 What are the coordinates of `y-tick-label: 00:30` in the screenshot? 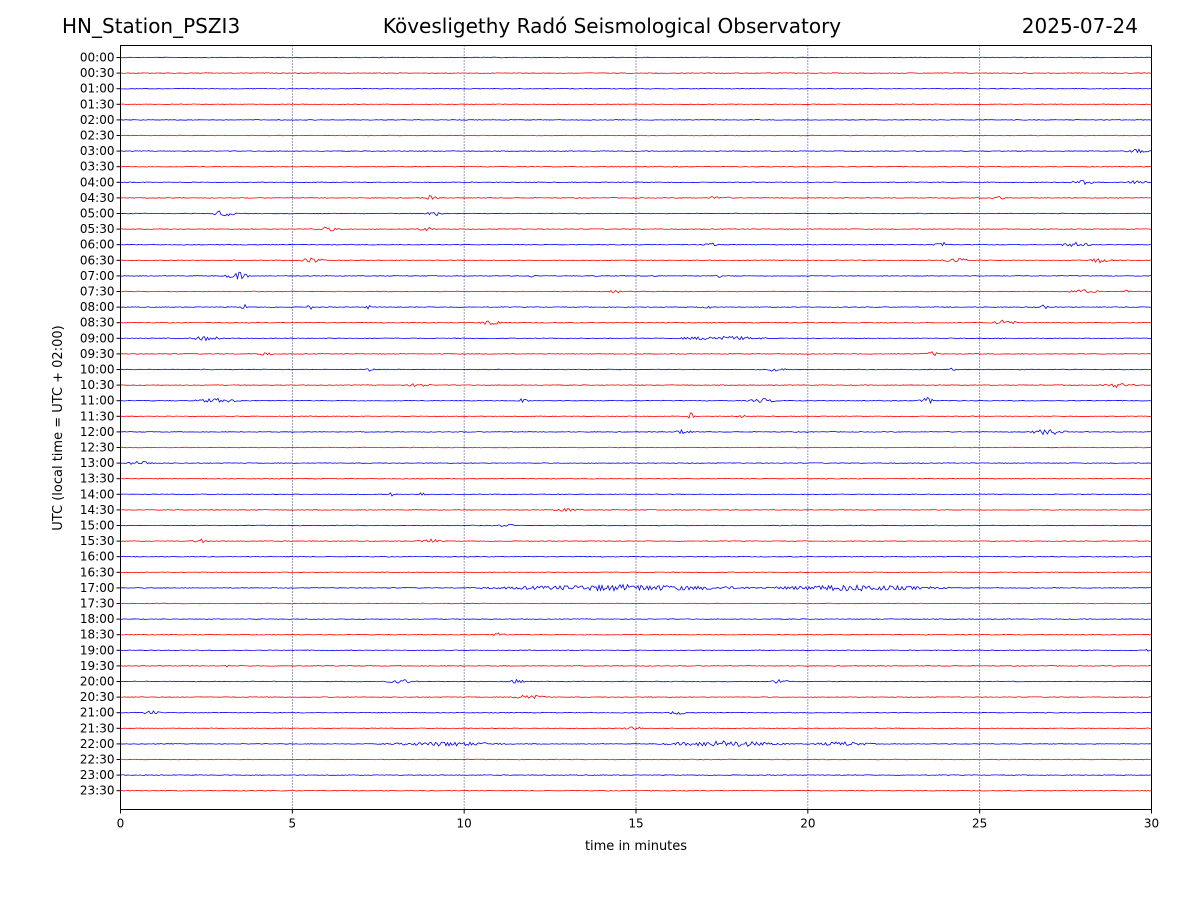 It's located at (97, 73).